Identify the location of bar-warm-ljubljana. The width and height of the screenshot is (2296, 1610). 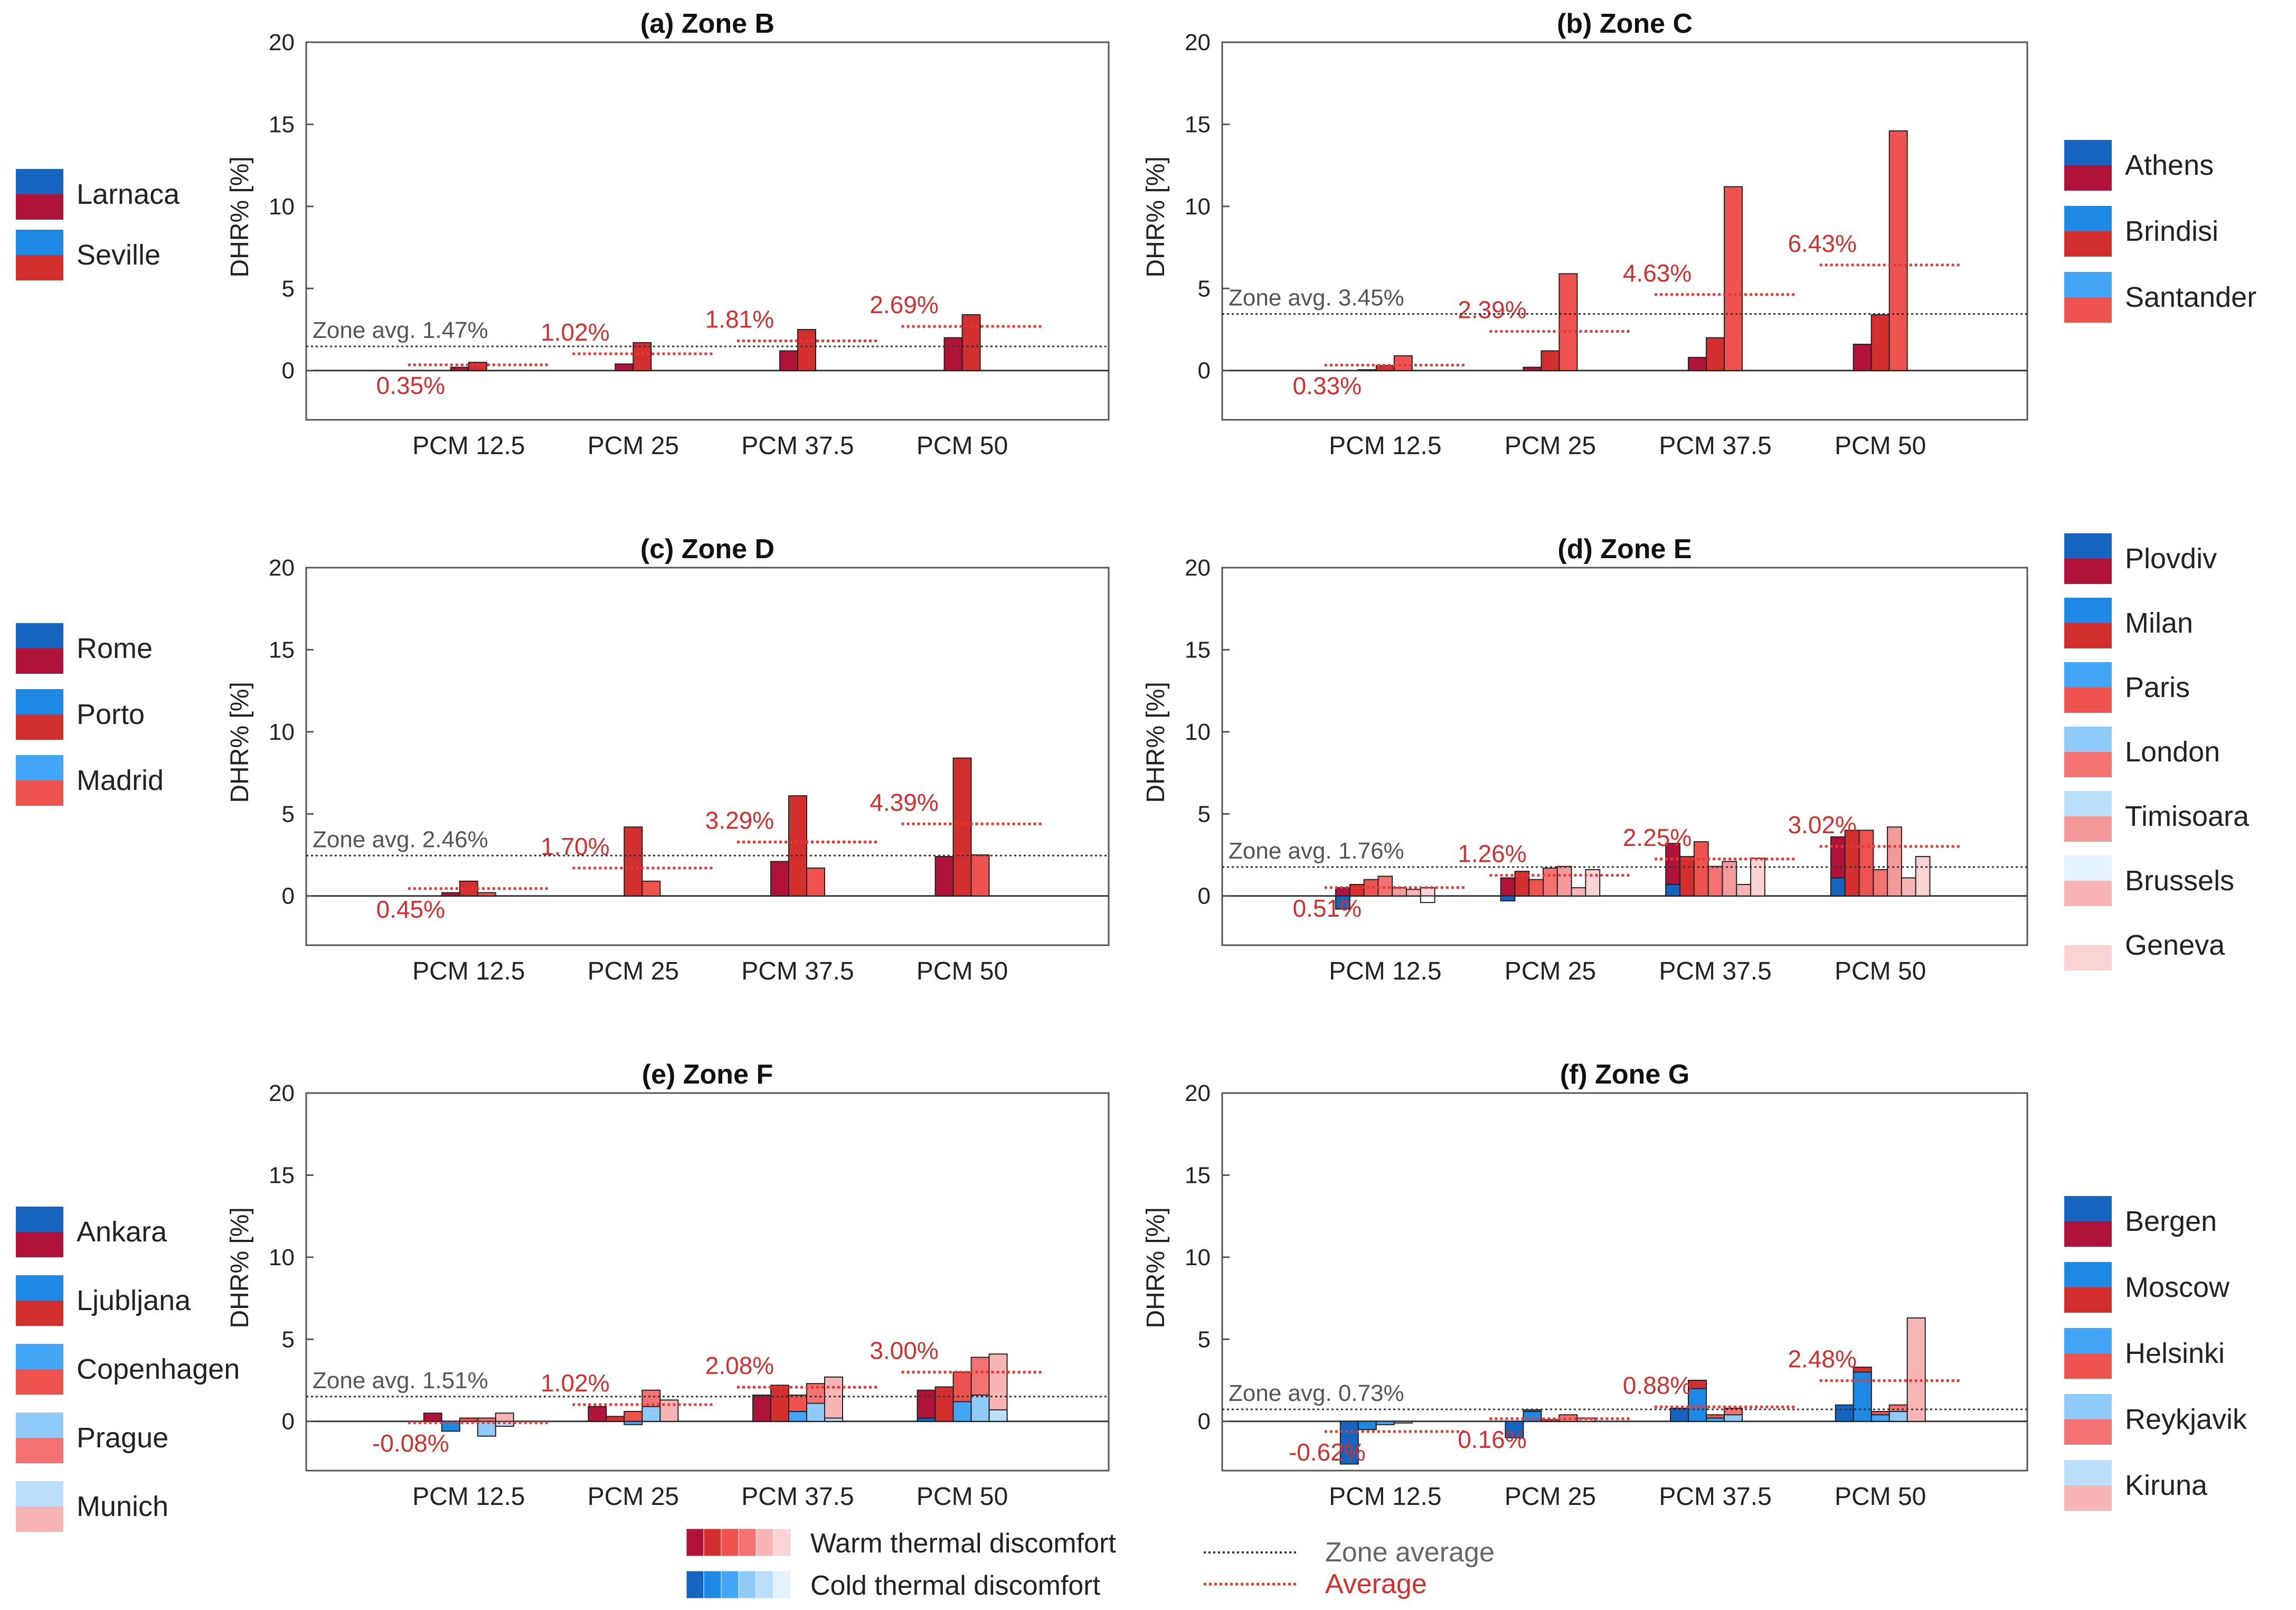
(944, 1404).